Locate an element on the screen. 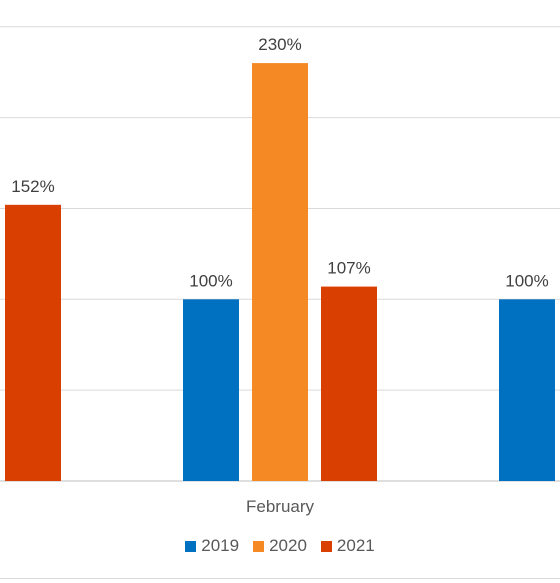  legend: 2019 2020 2021 is located at coordinates (280, 546).